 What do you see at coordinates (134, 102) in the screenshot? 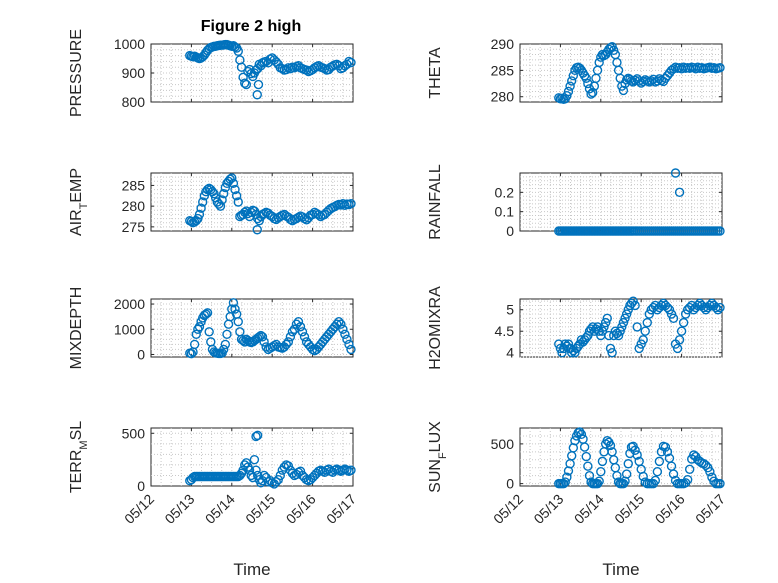
I see `y-tick-label: 800` at bounding box center [134, 102].